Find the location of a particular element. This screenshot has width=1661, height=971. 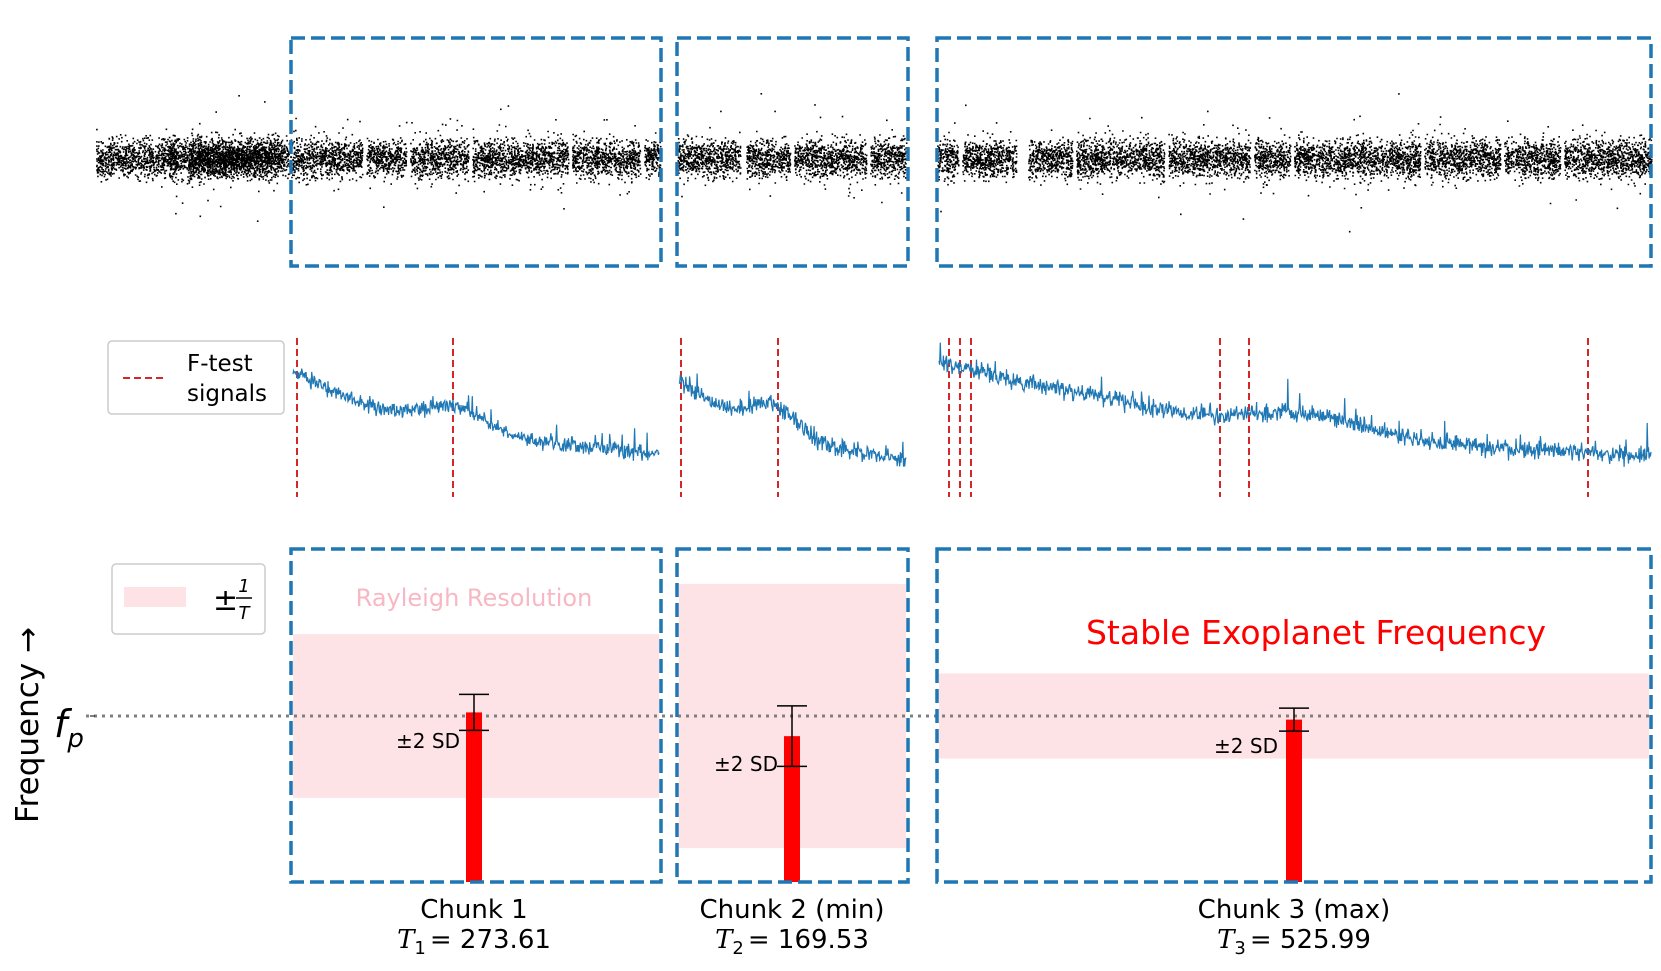

frequency-bars: ±2 SD ±2 SD ±2 SD is located at coordinates (852, 787).